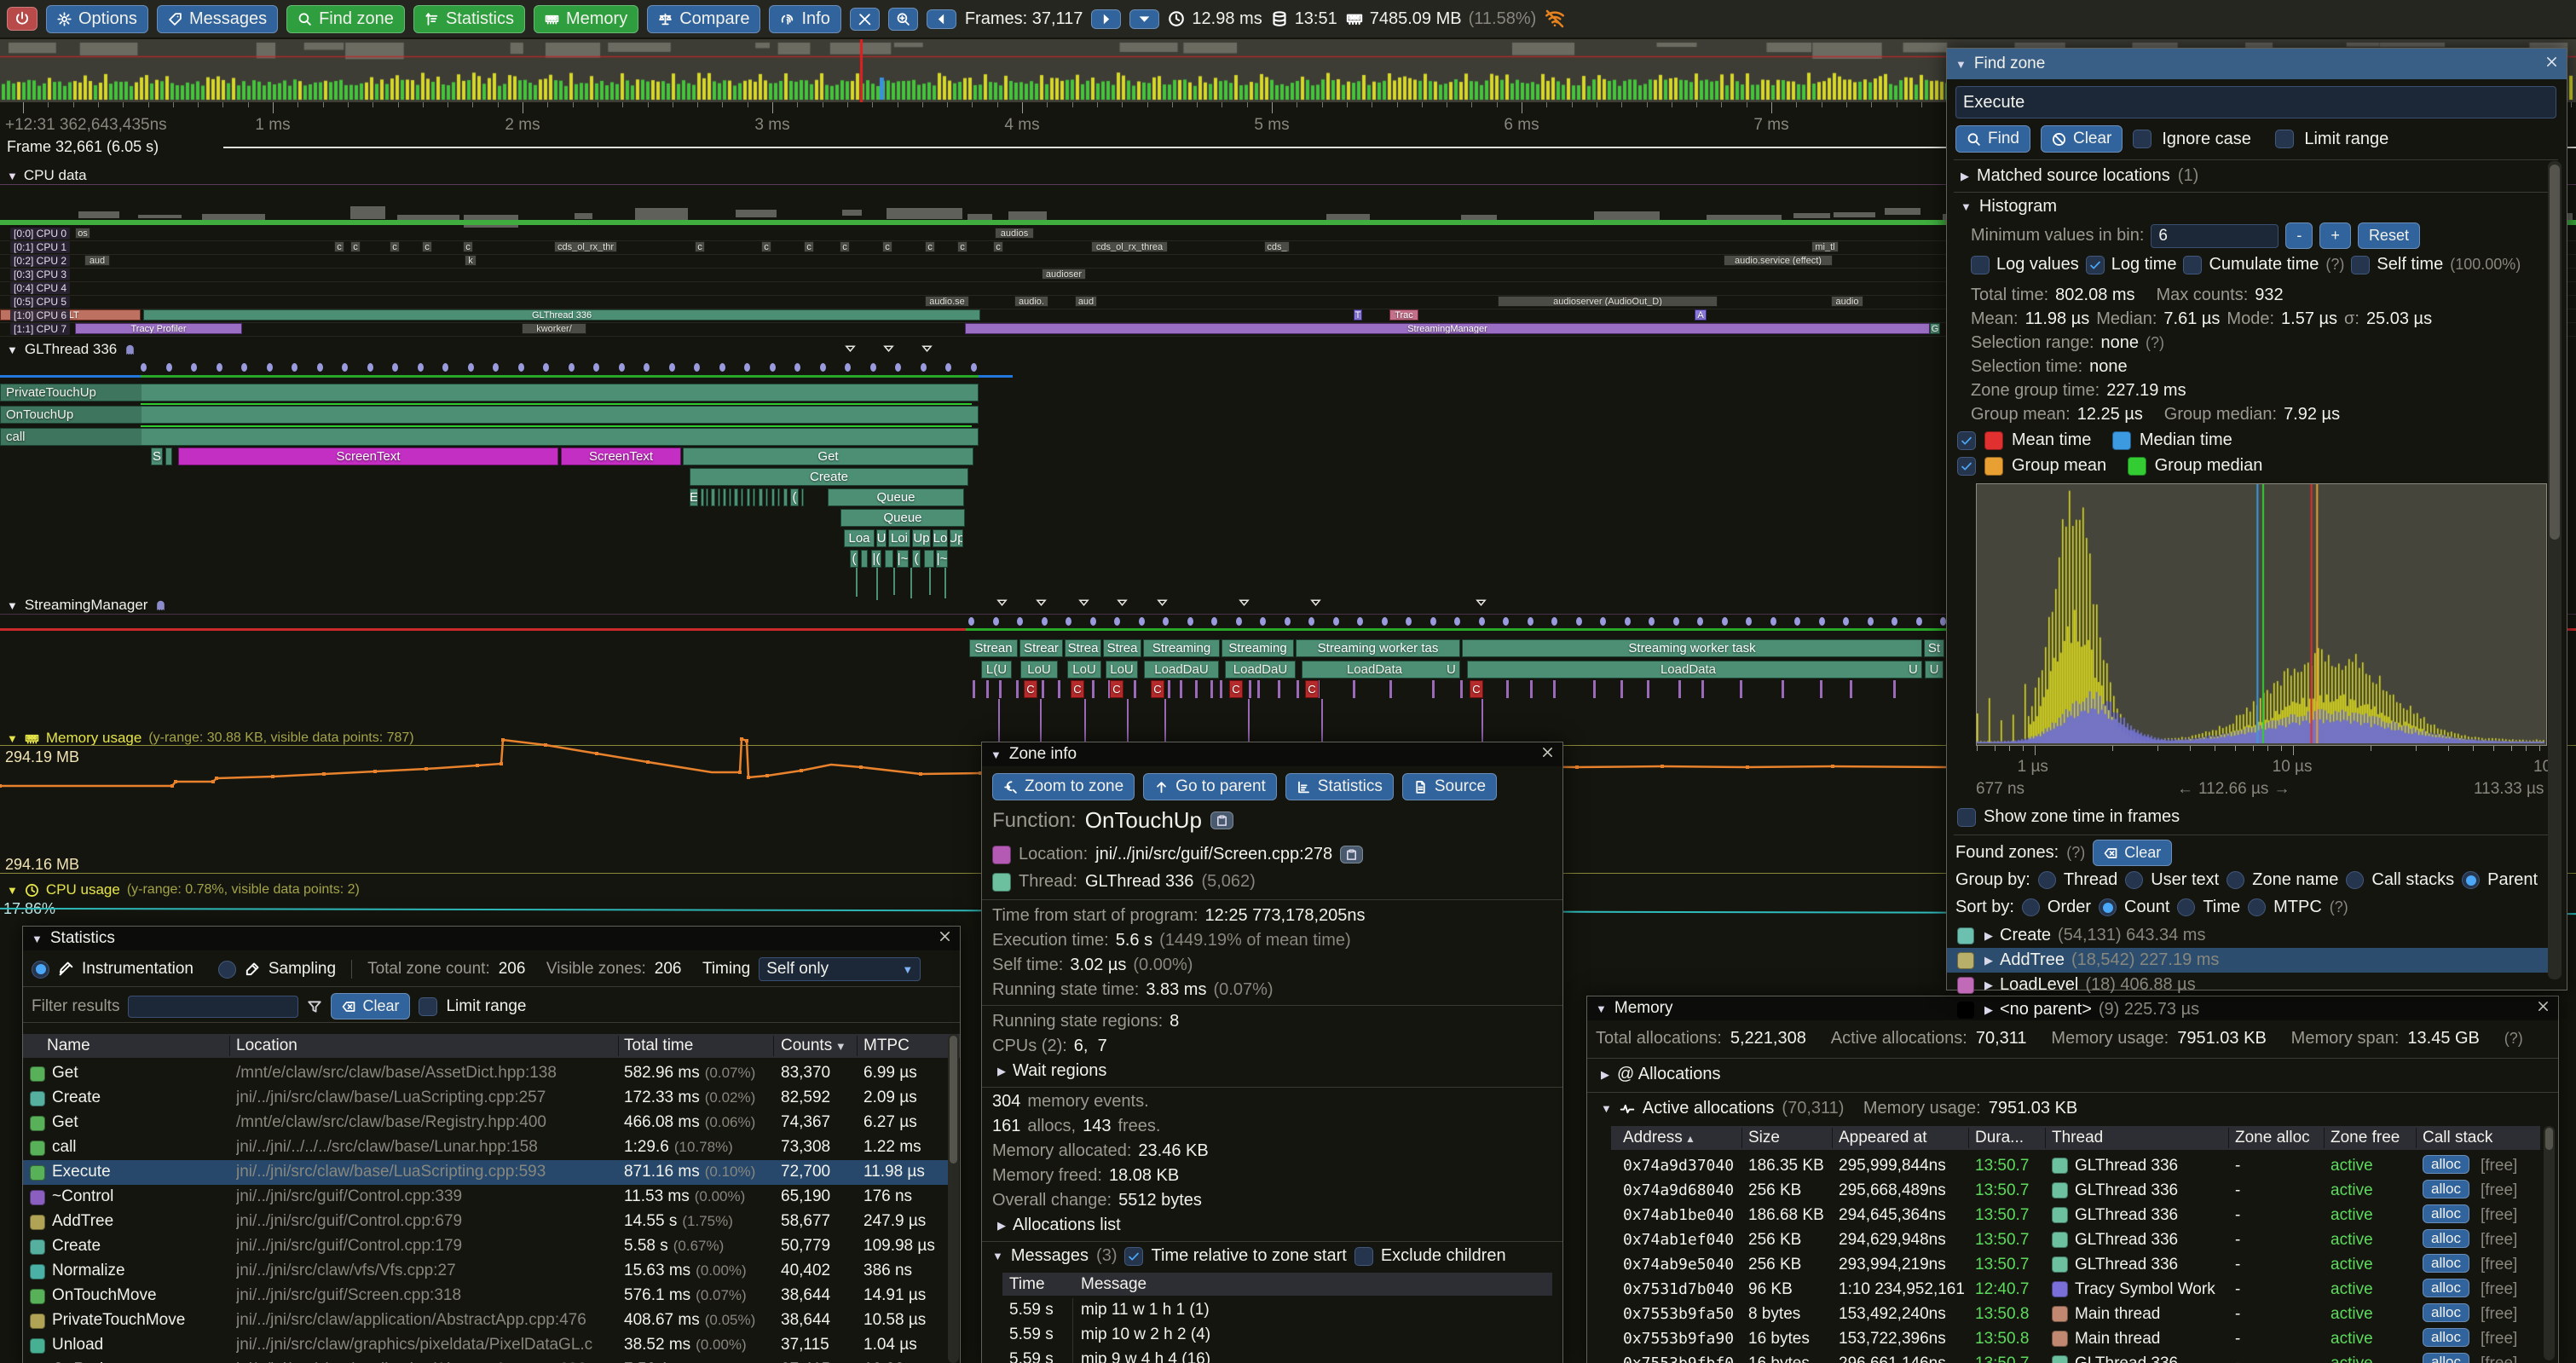  I want to click on sampling-radio, so click(226, 969).